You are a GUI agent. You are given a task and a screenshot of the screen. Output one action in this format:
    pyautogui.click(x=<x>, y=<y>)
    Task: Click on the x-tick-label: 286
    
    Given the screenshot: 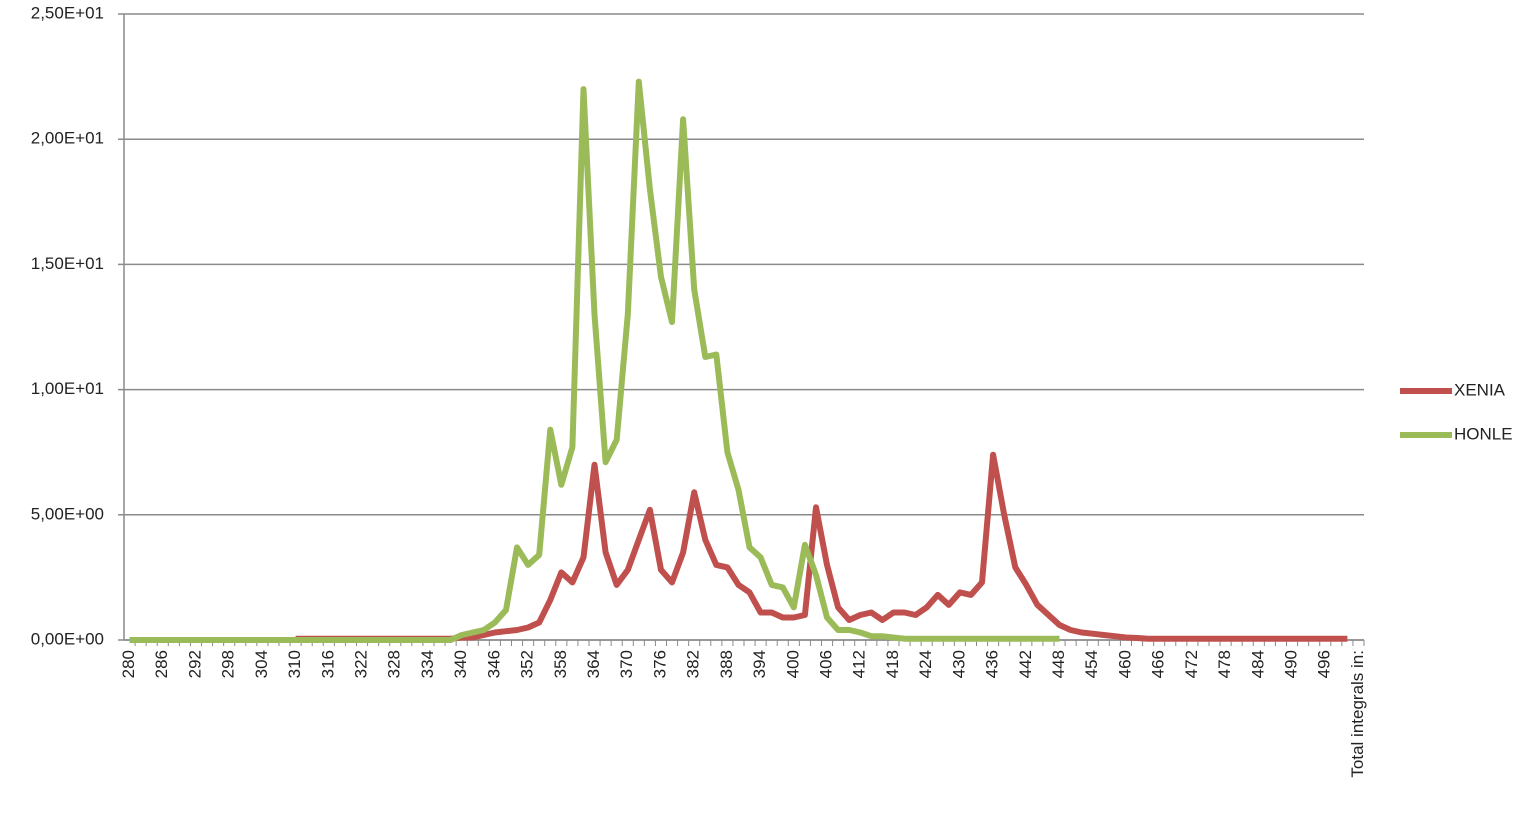 What is the action you would take?
    pyautogui.click(x=161, y=664)
    